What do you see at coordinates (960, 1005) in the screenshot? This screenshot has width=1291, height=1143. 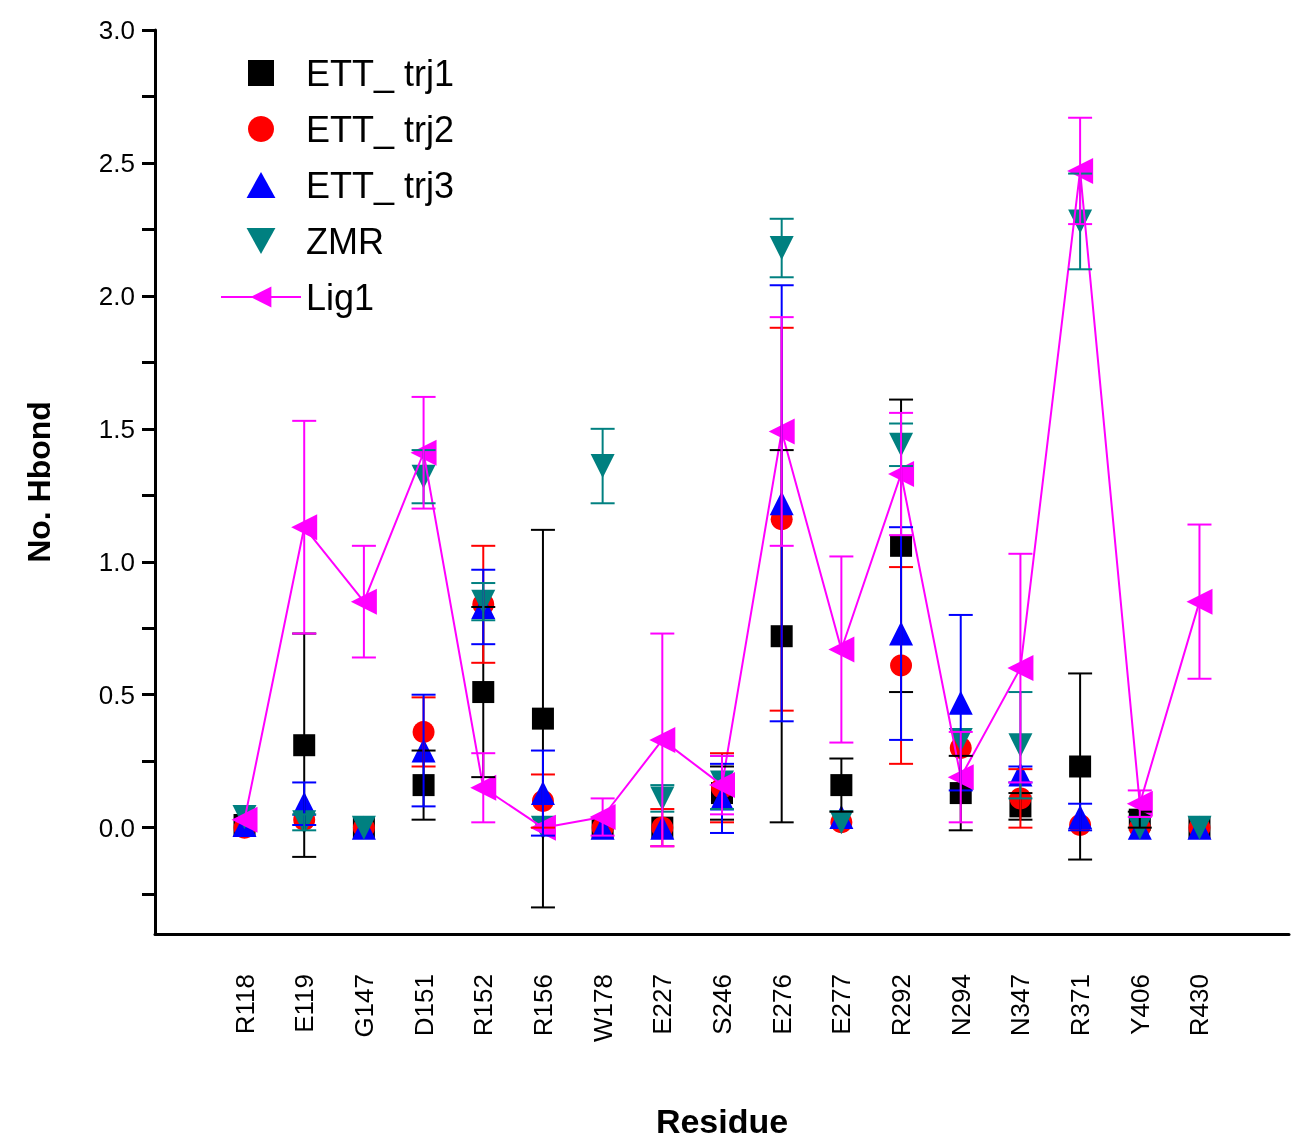 I see `x-tick-label: N294` at bounding box center [960, 1005].